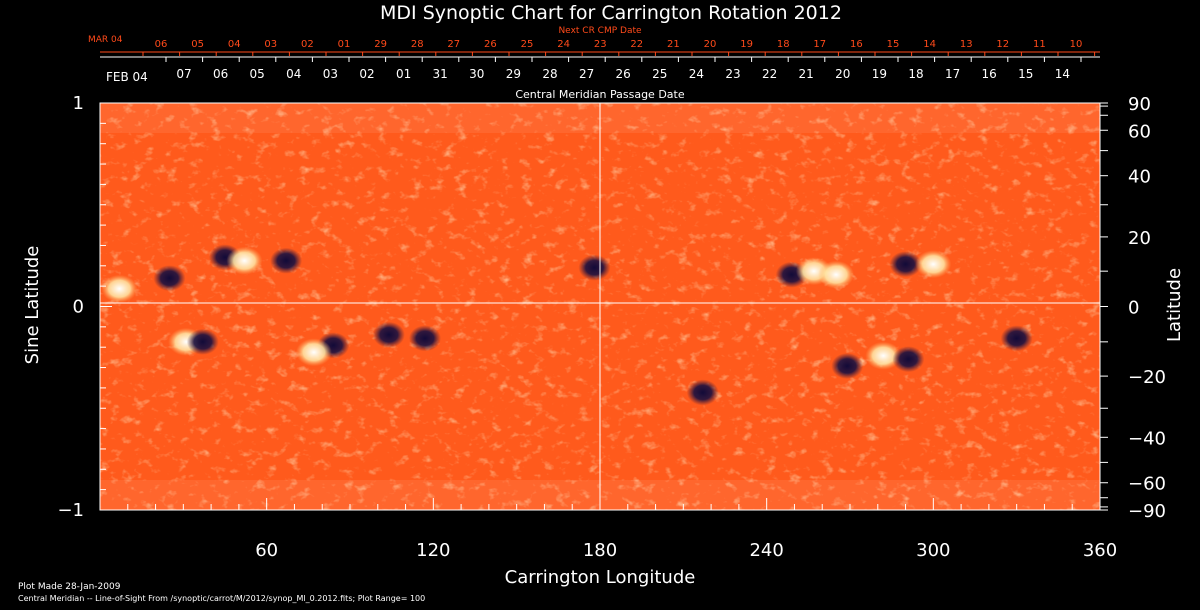  What do you see at coordinates (1039, 44) in the screenshot?
I see `red-date-label: 11` at bounding box center [1039, 44].